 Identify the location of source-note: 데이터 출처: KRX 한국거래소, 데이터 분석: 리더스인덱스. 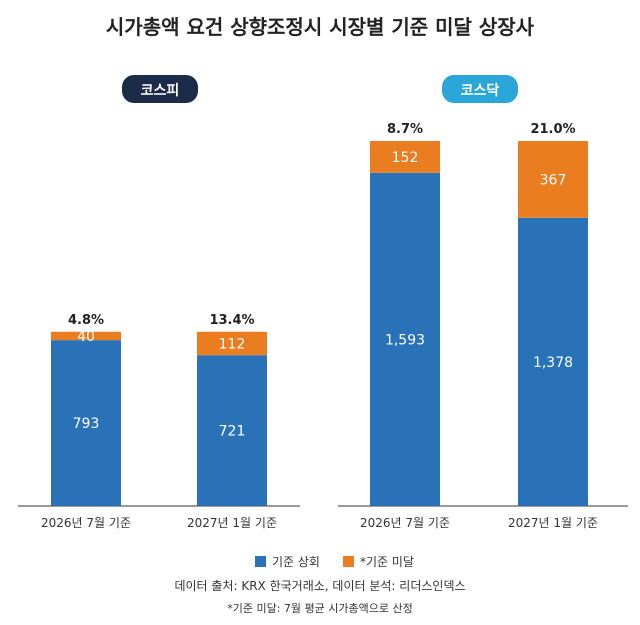
(319, 586).